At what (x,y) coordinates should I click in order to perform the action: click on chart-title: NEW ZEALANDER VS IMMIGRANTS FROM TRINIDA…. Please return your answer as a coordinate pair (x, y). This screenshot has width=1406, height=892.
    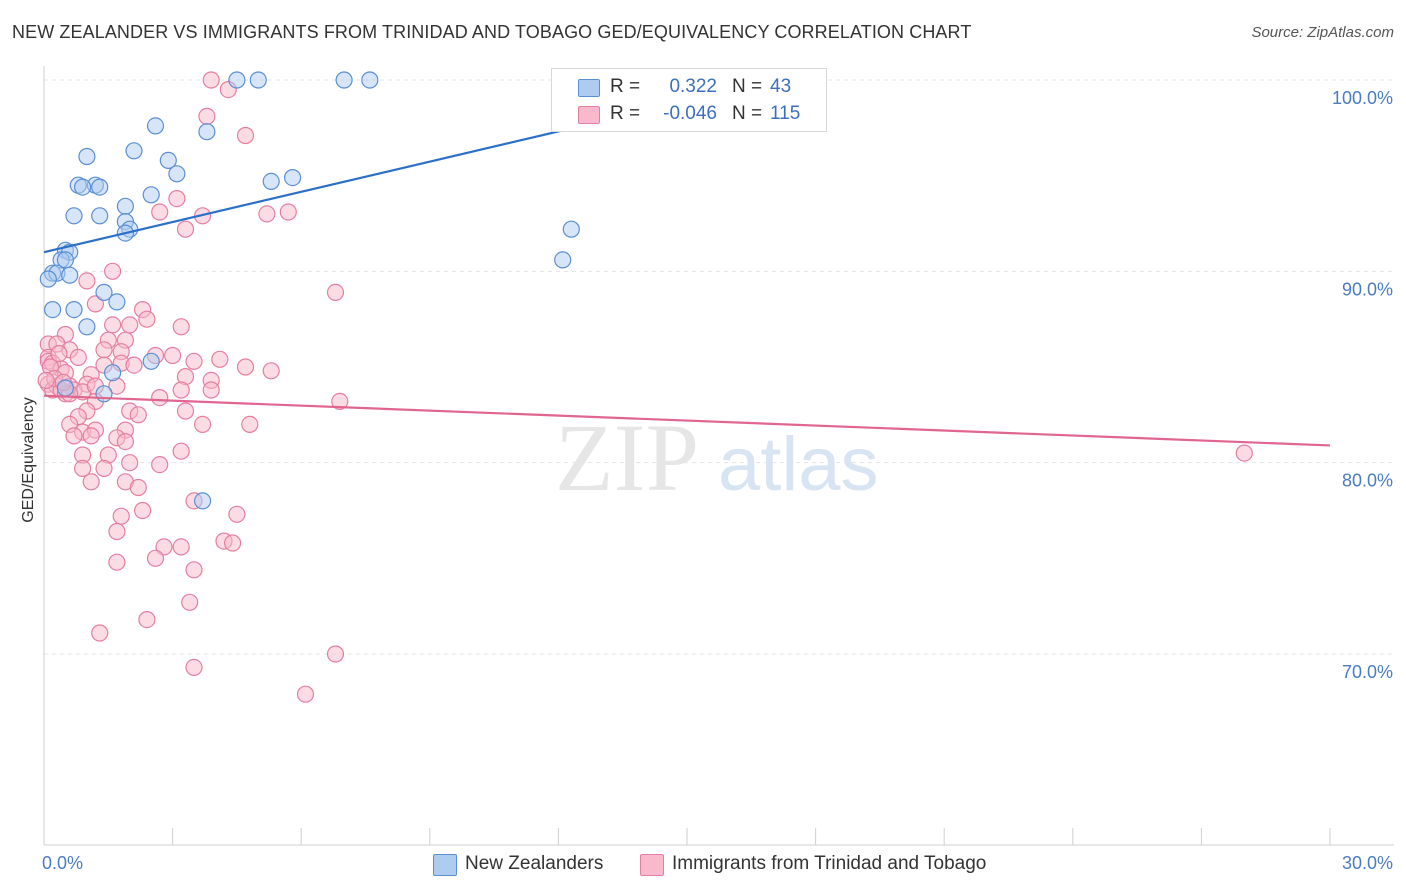
    Looking at the image, I should click on (492, 32).